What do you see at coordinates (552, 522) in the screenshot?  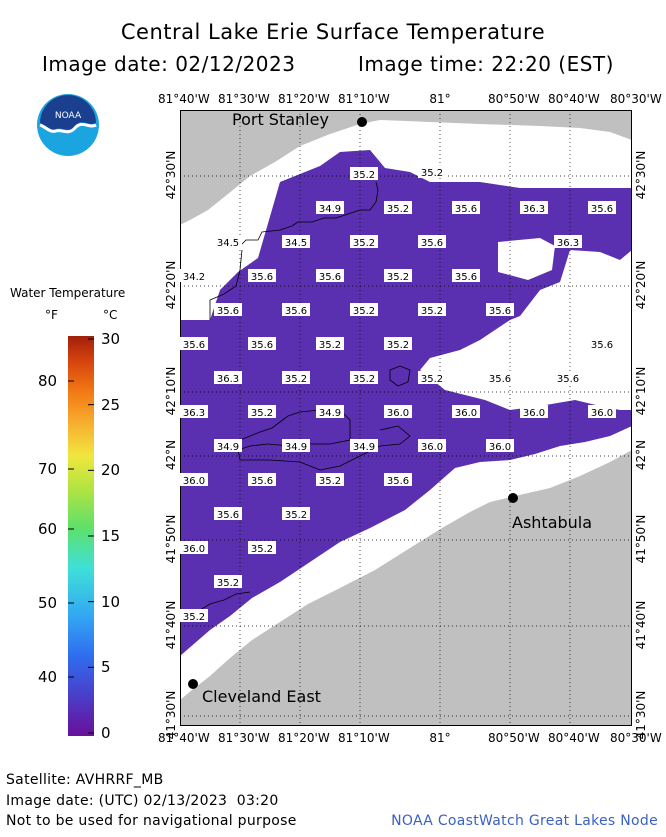 I see `city-label-ashtabula: Ashtabula` at bounding box center [552, 522].